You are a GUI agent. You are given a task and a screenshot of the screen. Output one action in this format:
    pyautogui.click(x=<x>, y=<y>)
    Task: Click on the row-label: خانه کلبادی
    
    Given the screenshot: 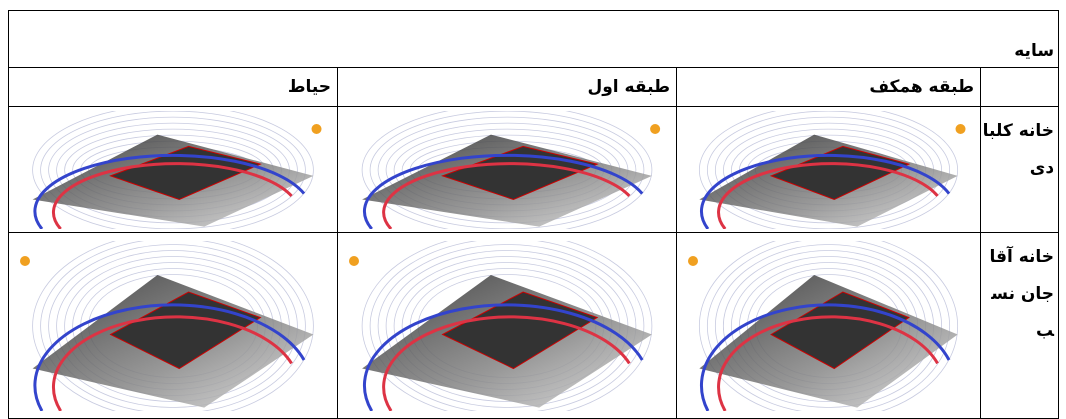 What is the action you would take?
    pyautogui.click(x=1020, y=169)
    